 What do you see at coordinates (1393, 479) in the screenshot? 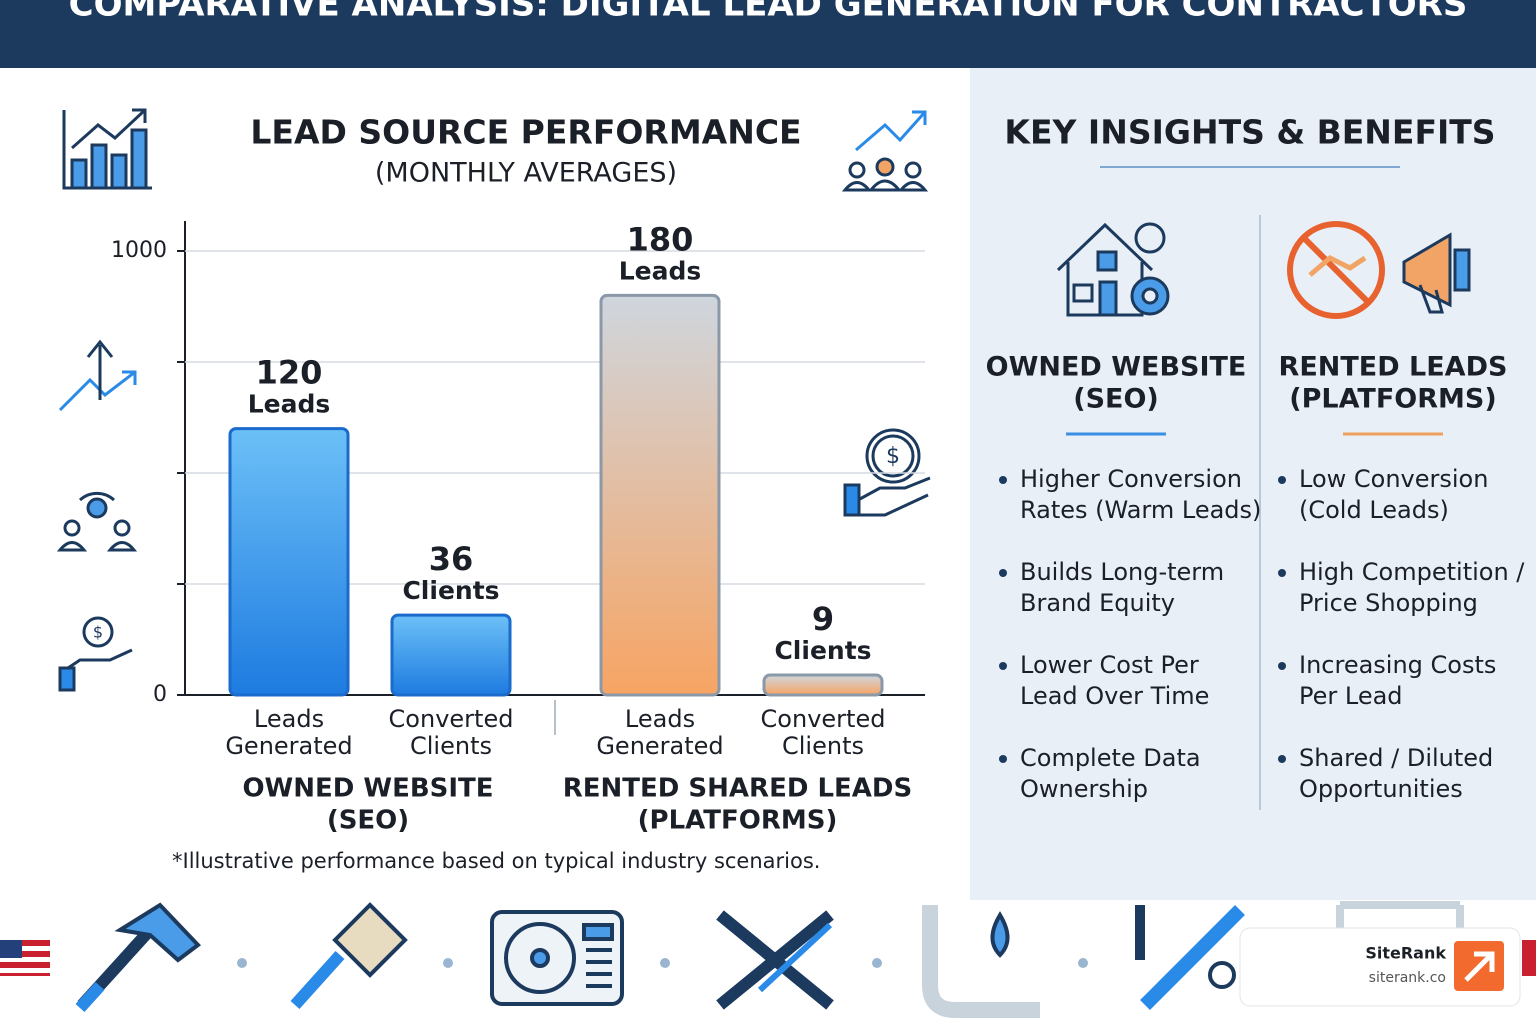
I see `bullet-text: Low Conversion` at bounding box center [1393, 479].